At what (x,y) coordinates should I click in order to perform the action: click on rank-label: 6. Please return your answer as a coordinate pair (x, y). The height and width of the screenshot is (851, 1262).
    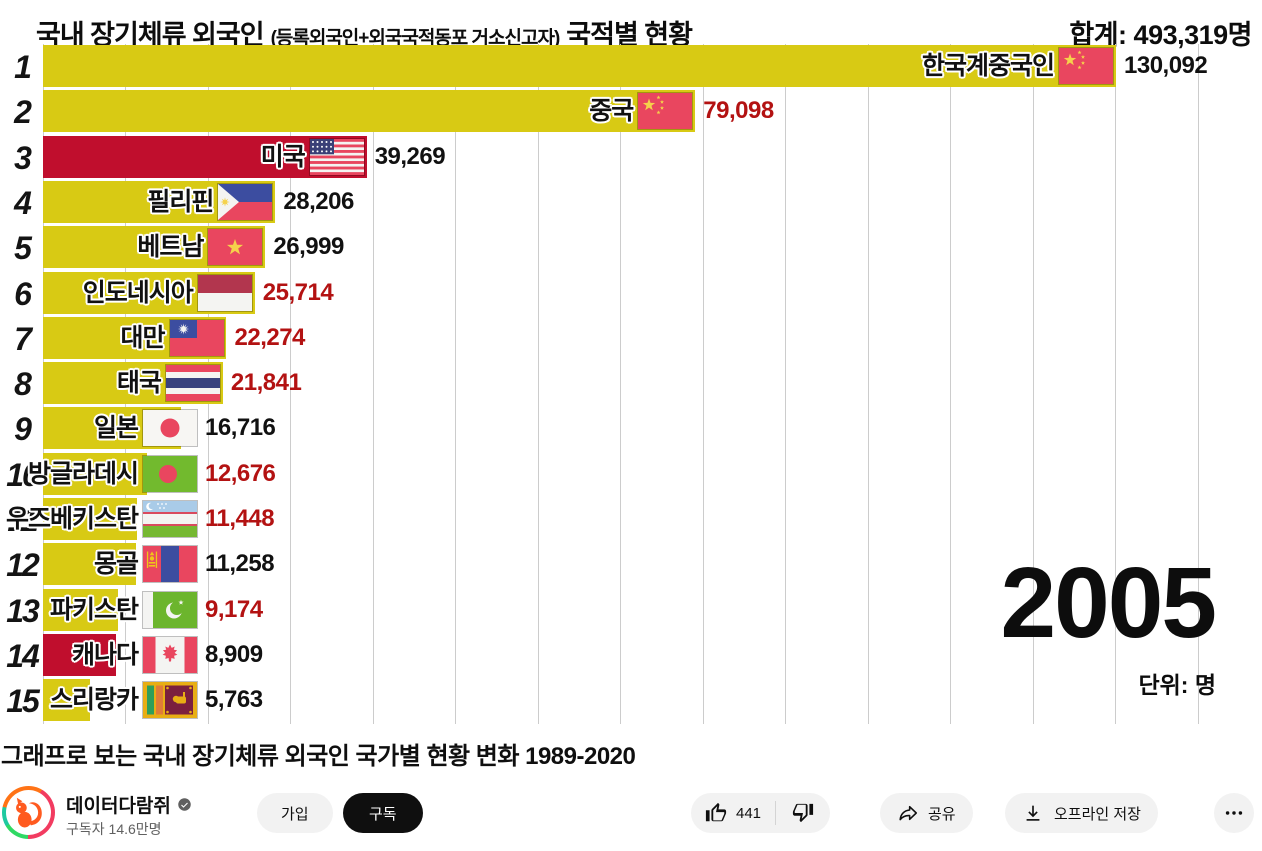
    Looking at the image, I should click on (23, 293).